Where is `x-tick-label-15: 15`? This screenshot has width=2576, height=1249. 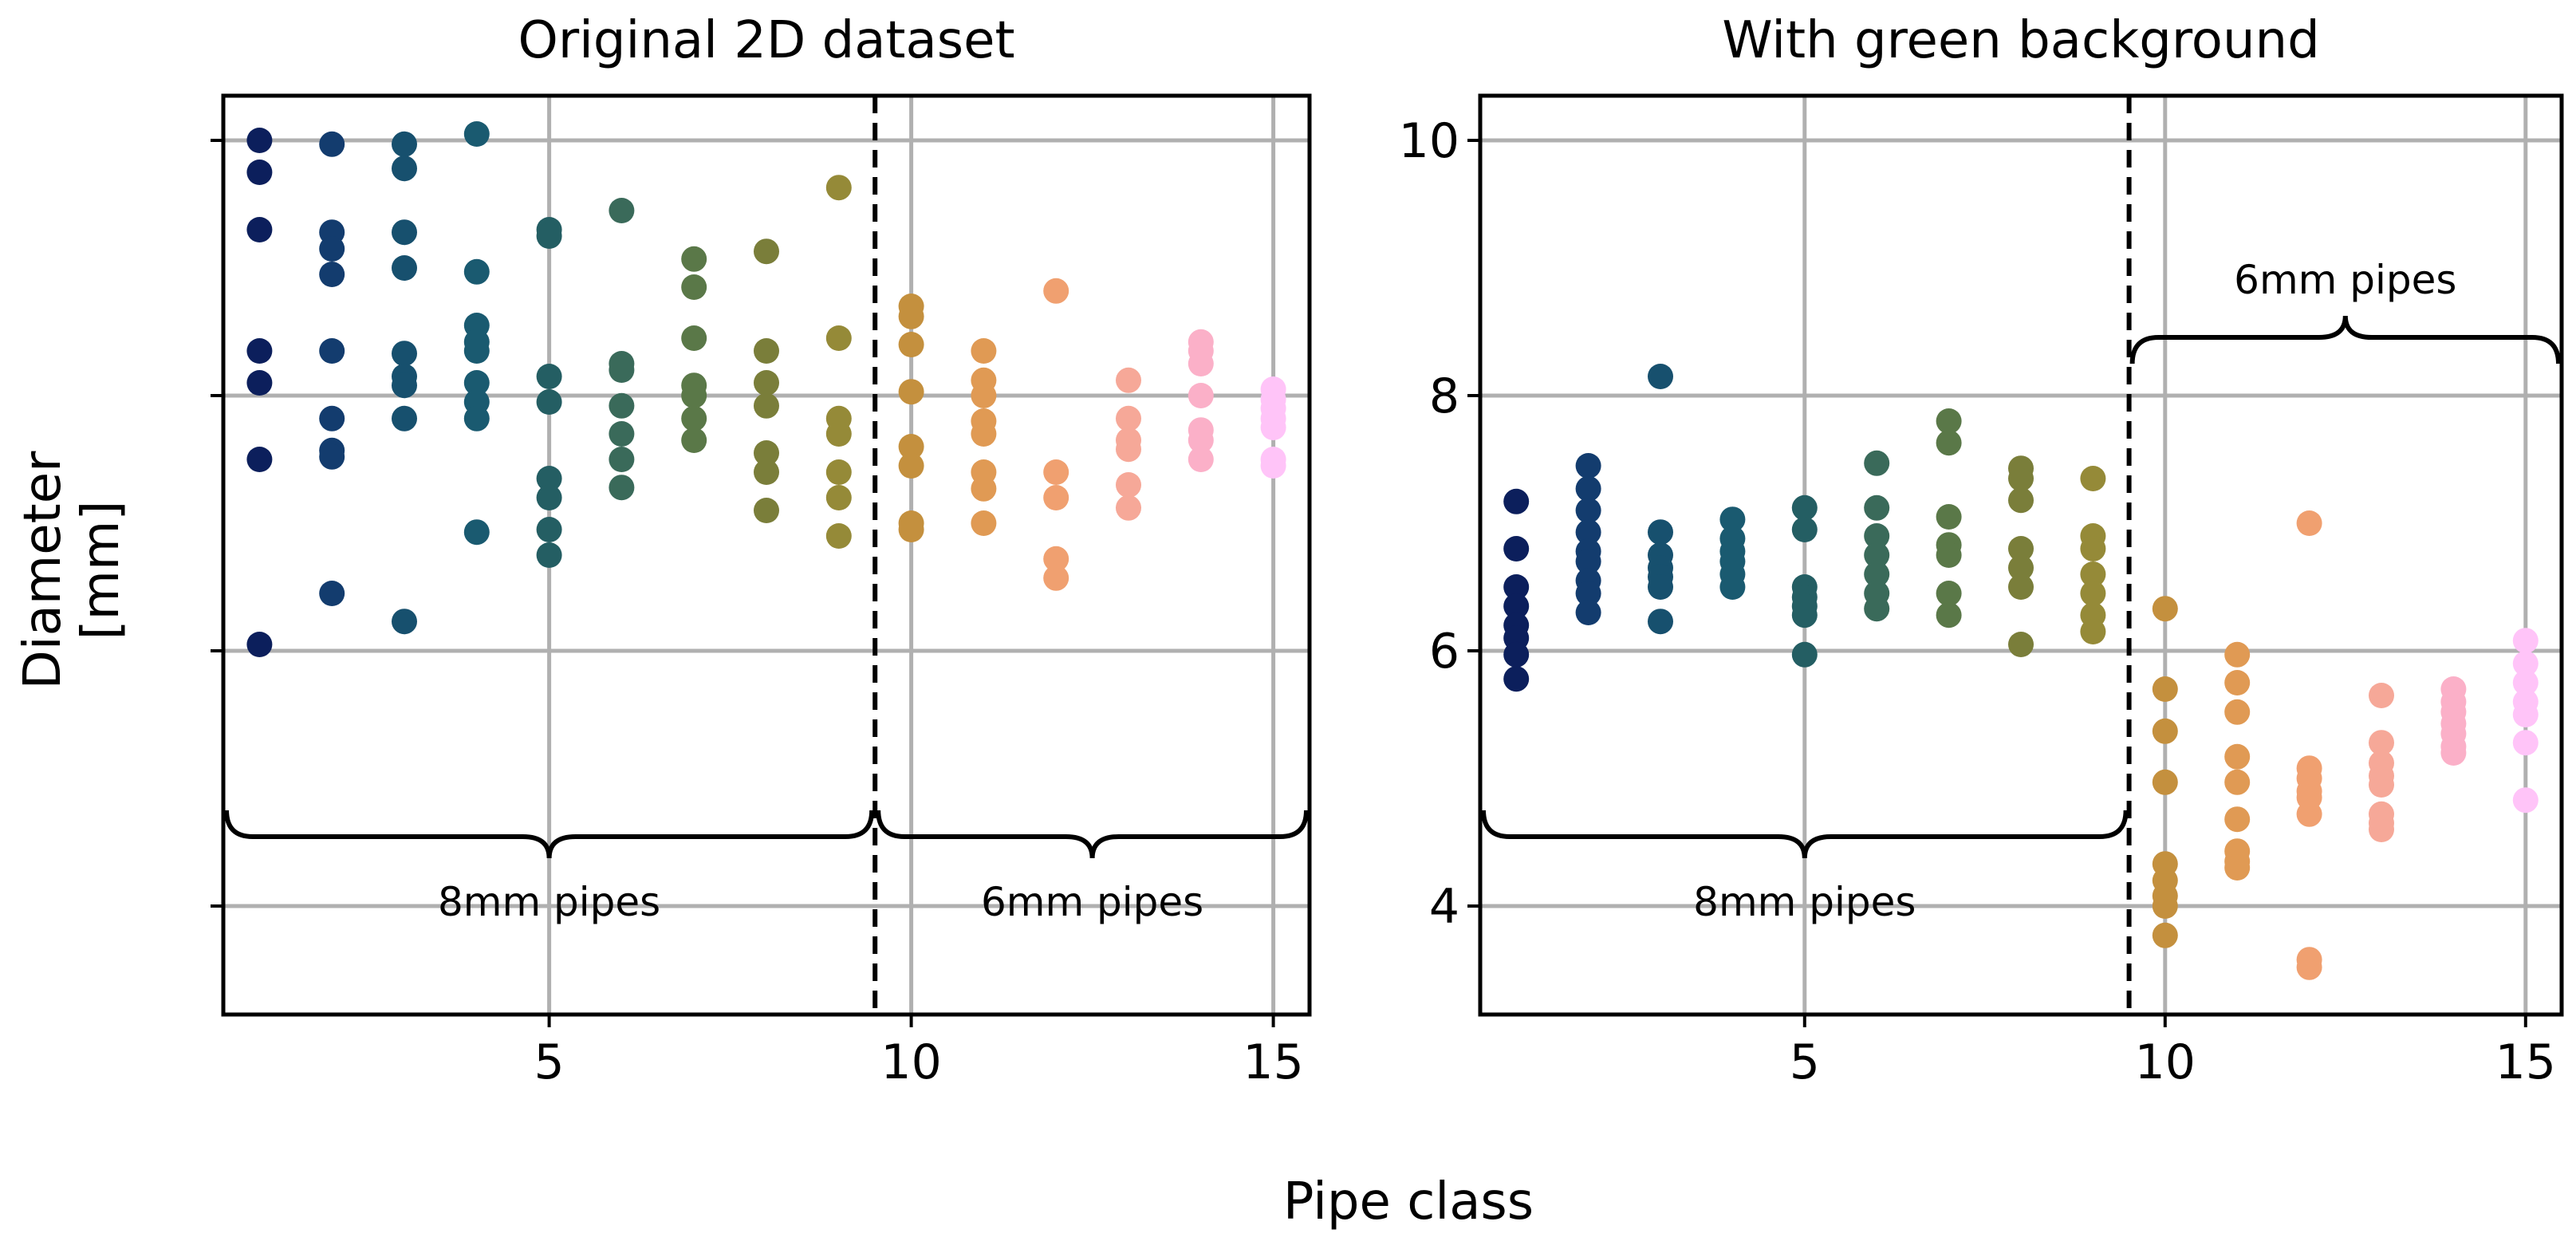 x-tick-label-15: 15 is located at coordinates (2525, 1062).